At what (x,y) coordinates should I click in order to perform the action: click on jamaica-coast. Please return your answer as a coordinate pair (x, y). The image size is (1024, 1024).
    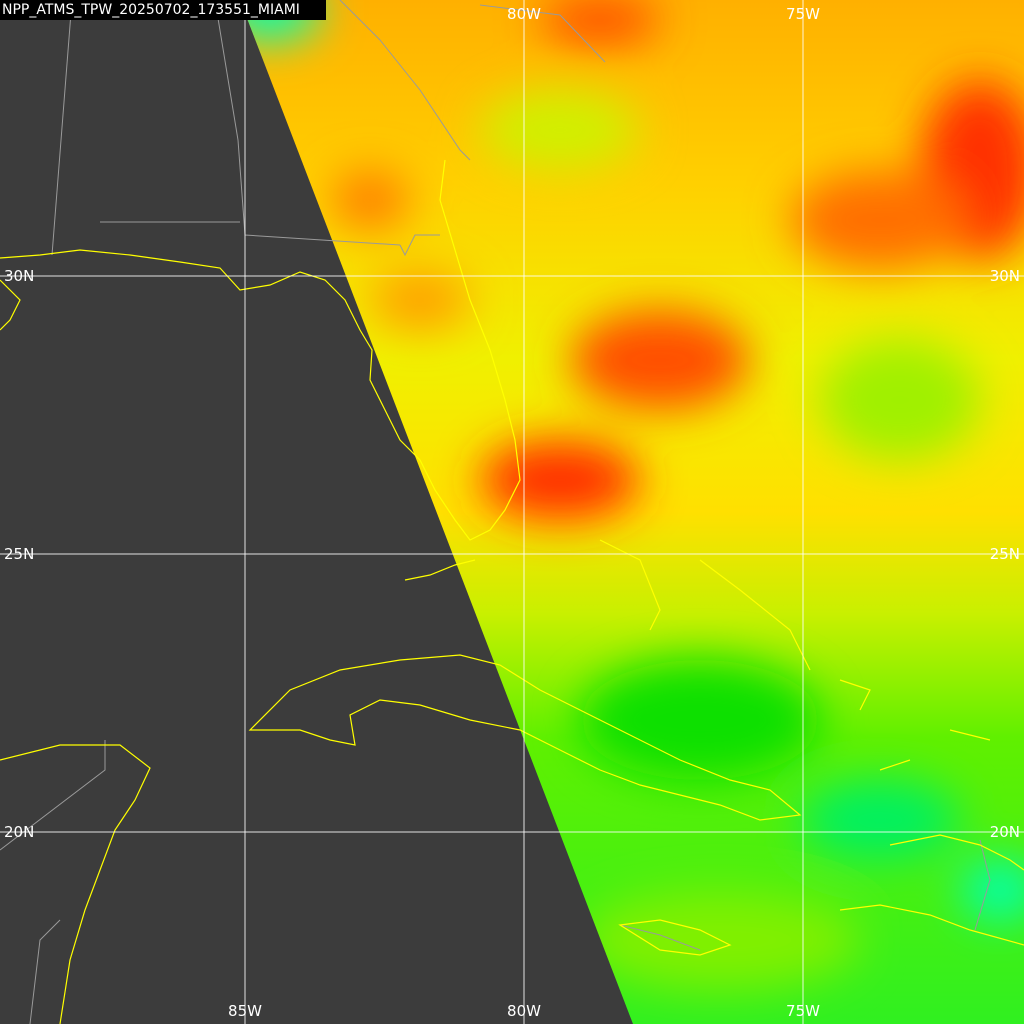
    Looking at the image, I should click on (675, 937).